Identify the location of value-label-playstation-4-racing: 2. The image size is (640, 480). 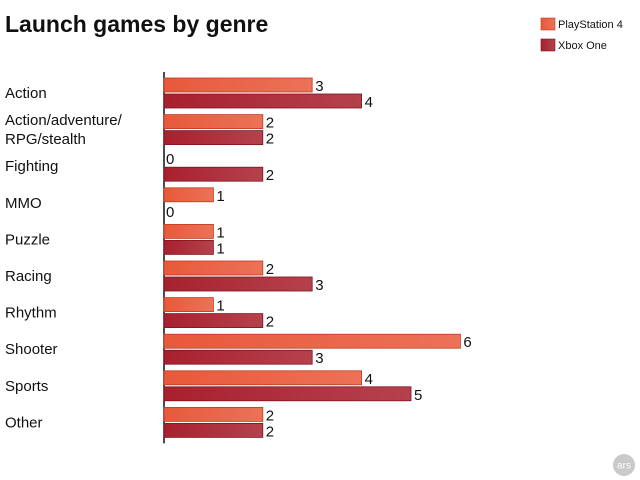
(270, 269).